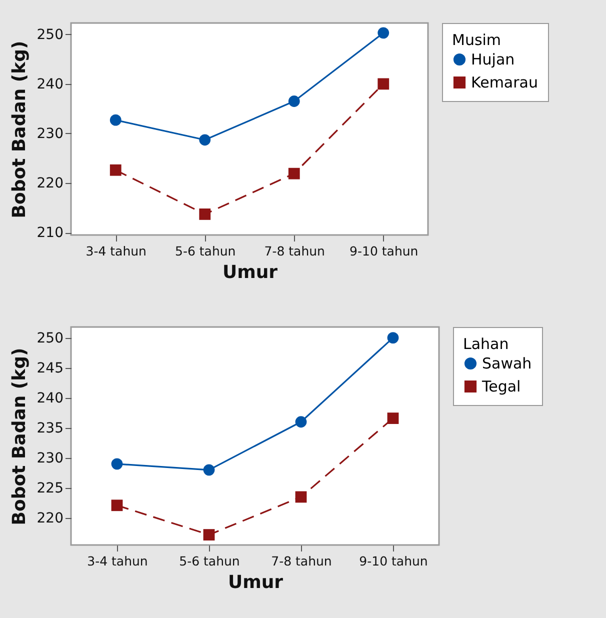  What do you see at coordinates (50, 488) in the screenshot?
I see `y-tick-label: 225` at bounding box center [50, 488].